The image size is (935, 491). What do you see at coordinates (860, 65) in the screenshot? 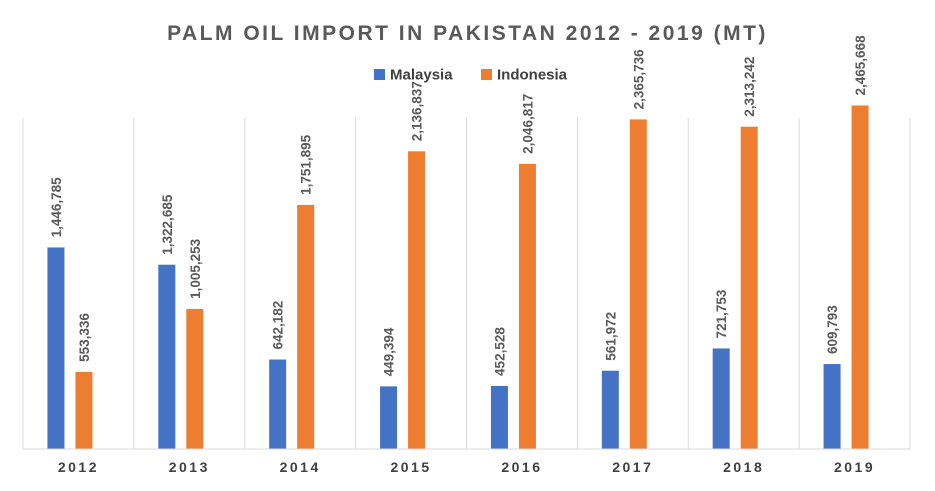
I see `data-label-indonesia-2019: 2,465,668` at bounding box center [860, 65].